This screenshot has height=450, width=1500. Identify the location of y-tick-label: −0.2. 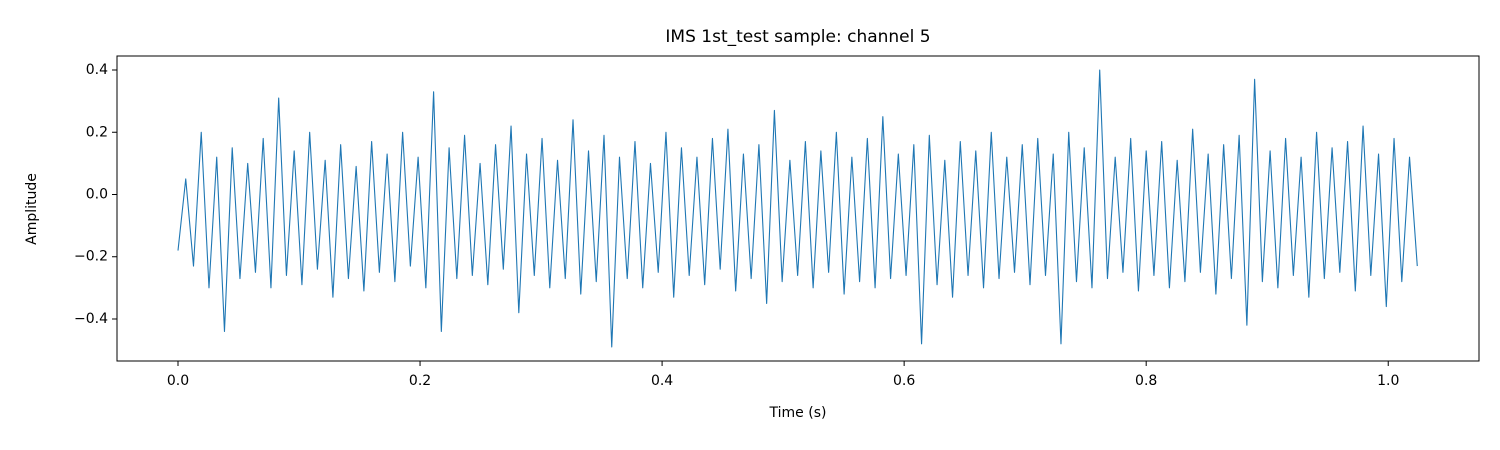
(91, 257).